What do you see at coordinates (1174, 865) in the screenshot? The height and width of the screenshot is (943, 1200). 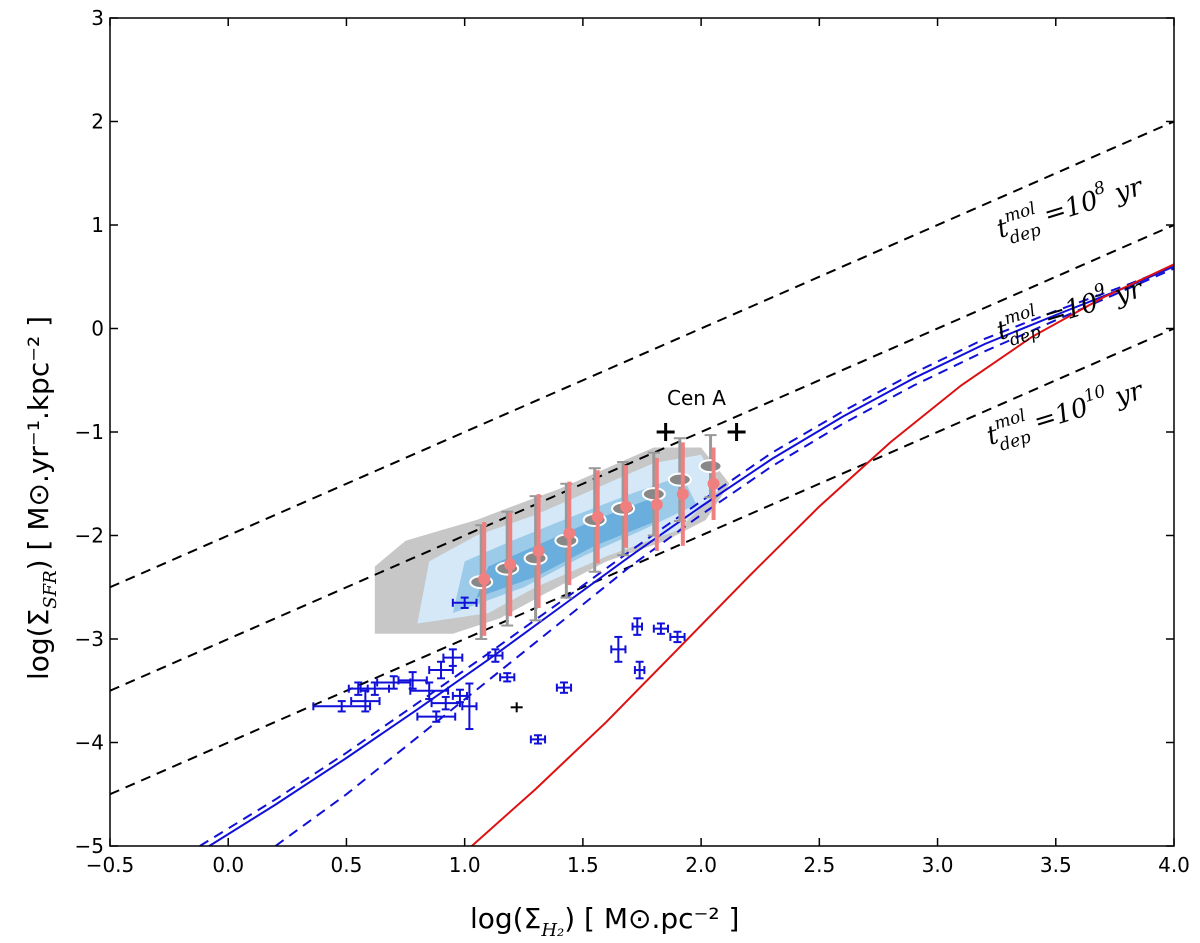 I see `x-tick-label: 4.0` at bounding box center [1174, 865].